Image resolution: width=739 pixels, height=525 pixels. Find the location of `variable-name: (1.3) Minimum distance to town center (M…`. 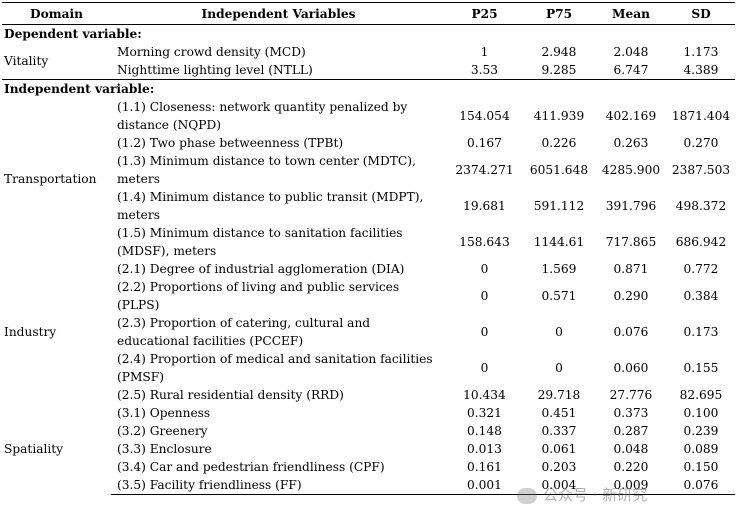

variable-name: (1.3) Minimum distance to town center (M… is located at coordinates (266, 170).